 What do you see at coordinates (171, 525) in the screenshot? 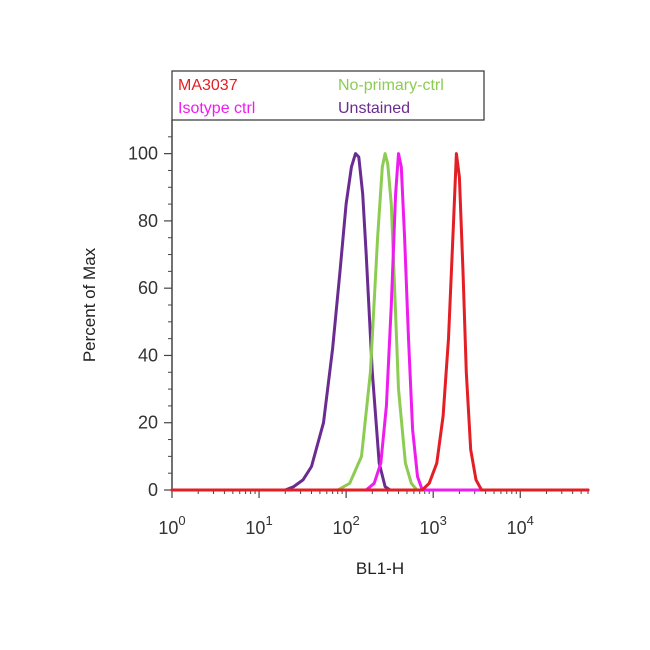
I see `x-tick-label: 10⁰` at bounding box center [171, 525].